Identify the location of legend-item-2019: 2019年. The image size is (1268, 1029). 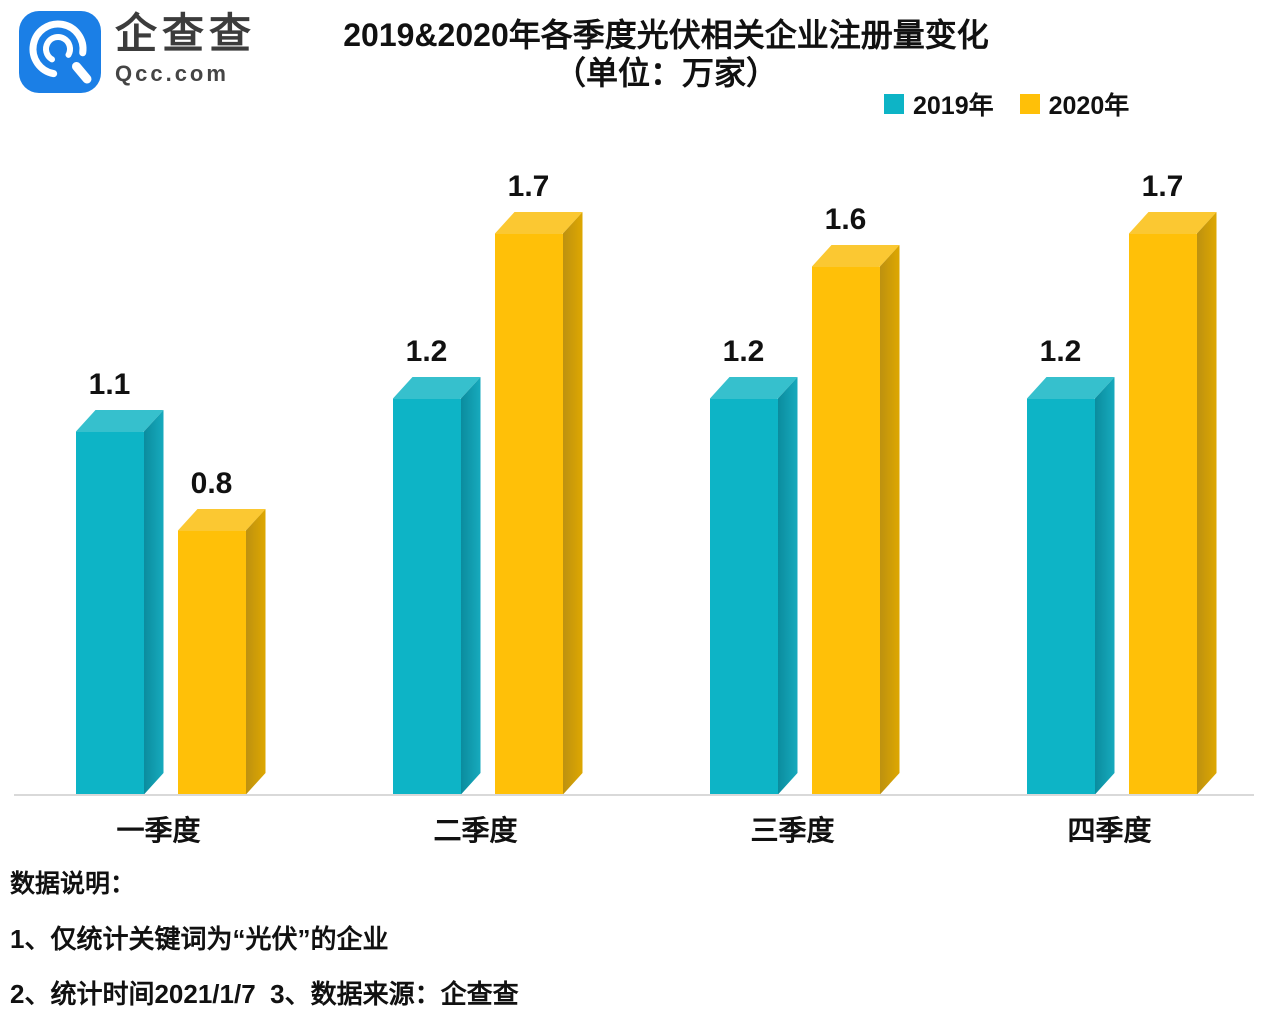
(939, 104).